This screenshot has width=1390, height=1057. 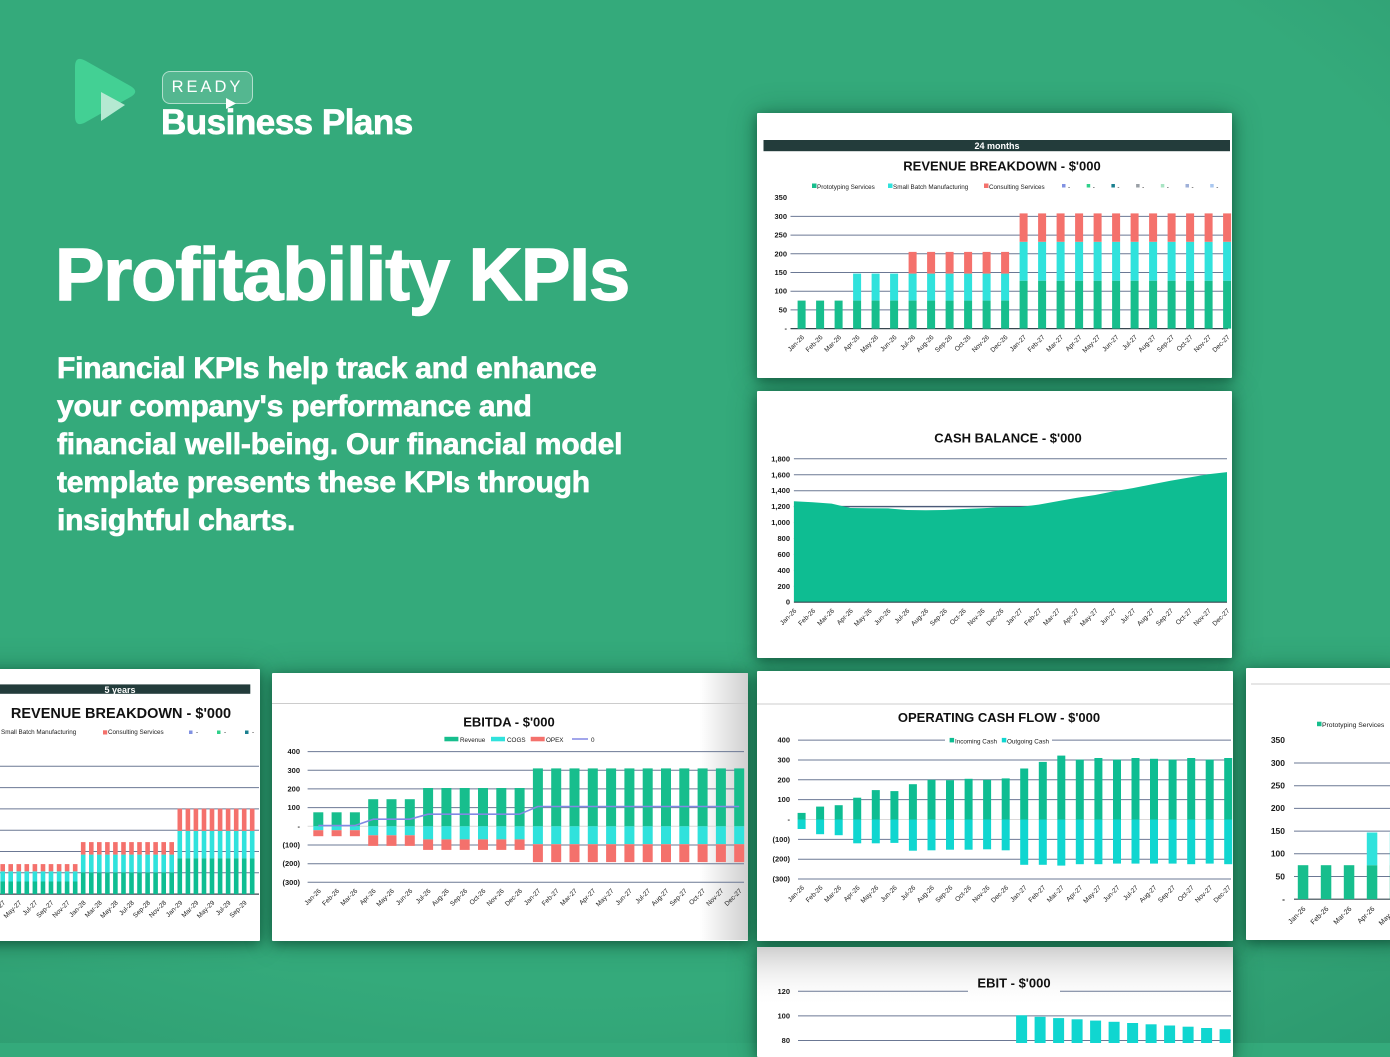 What do you see at coordinates (136, 732) in the screenshot?
I see `svg-text: Consulting Services` at bounding box center [136, 732].